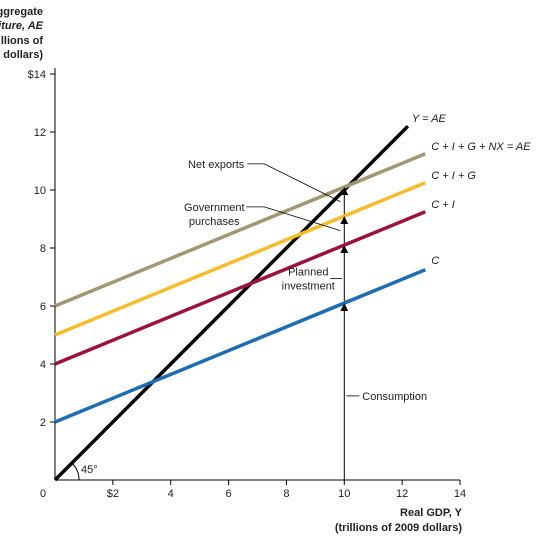 Image resolution: width=539 pixels, height=542 pixels. What do you see at coordinates (402, 494) in the screenshot?
I see `x-tick-label: 12` at bounding box center [402, 494].